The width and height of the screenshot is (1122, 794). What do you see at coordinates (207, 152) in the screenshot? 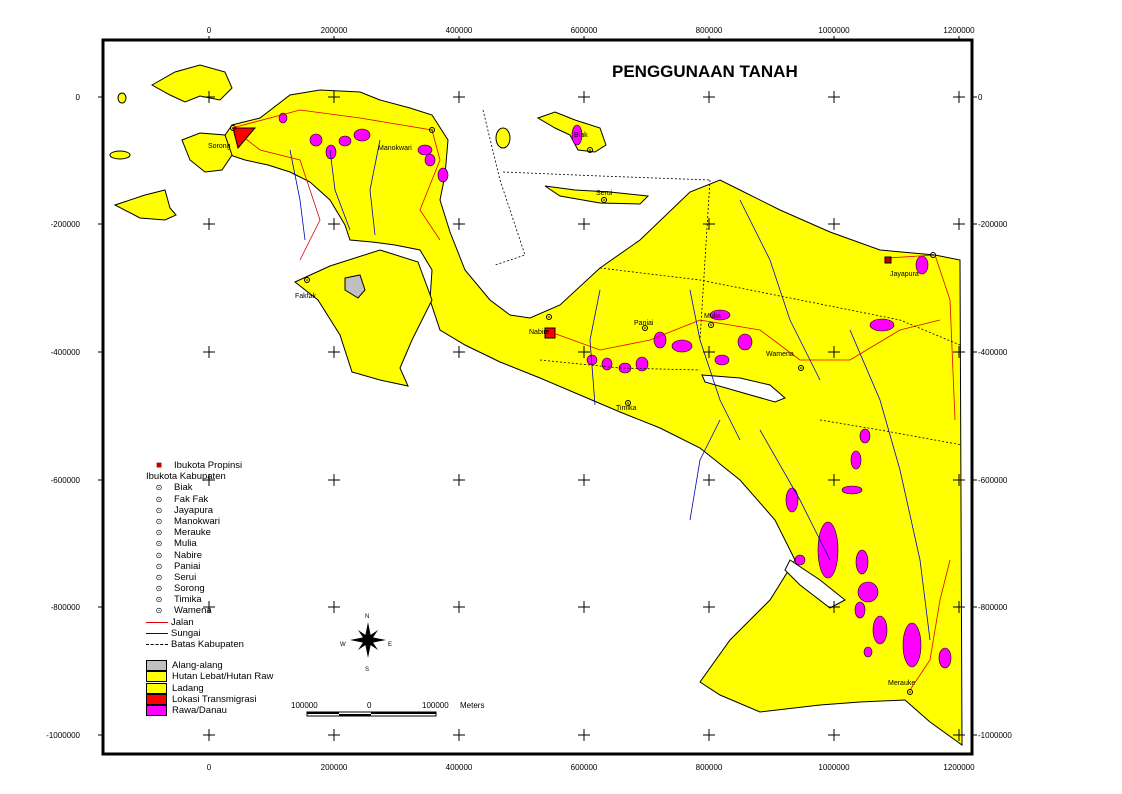
I see `salawati-island` at bounding box center [207, 152].